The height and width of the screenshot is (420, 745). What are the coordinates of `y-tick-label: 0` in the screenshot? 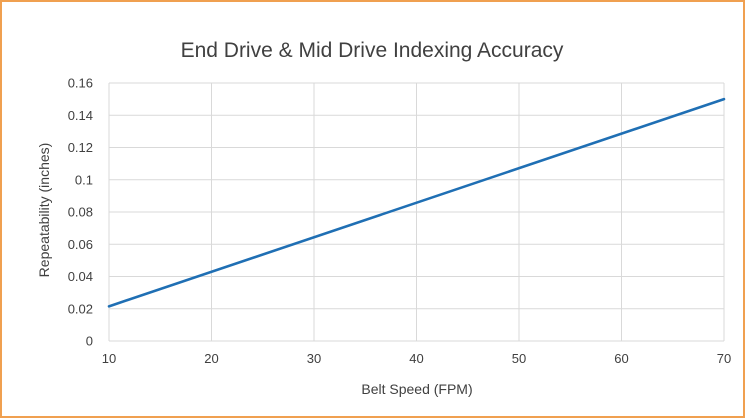 It's located at (89, 341).